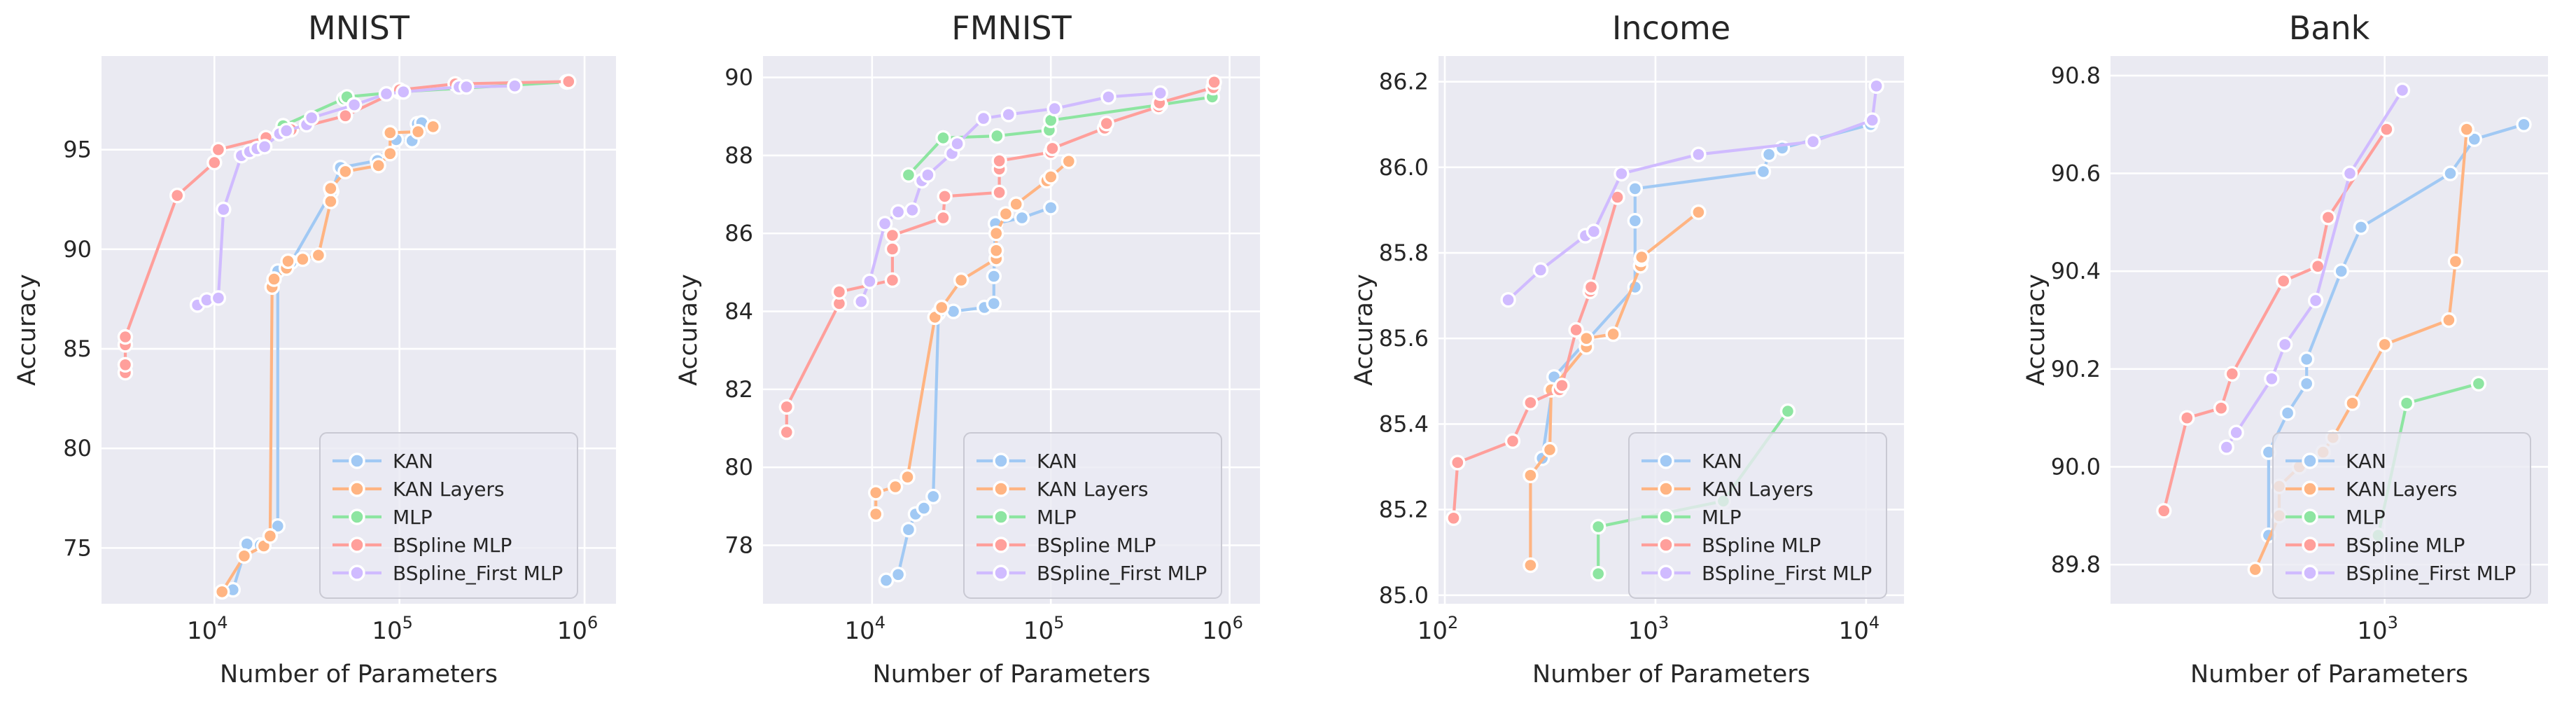  Describe the element at coordinates (1731, 545) in the screenshot. I see `legend-entry-bspline-mlp: BSpline MLP` at that location.